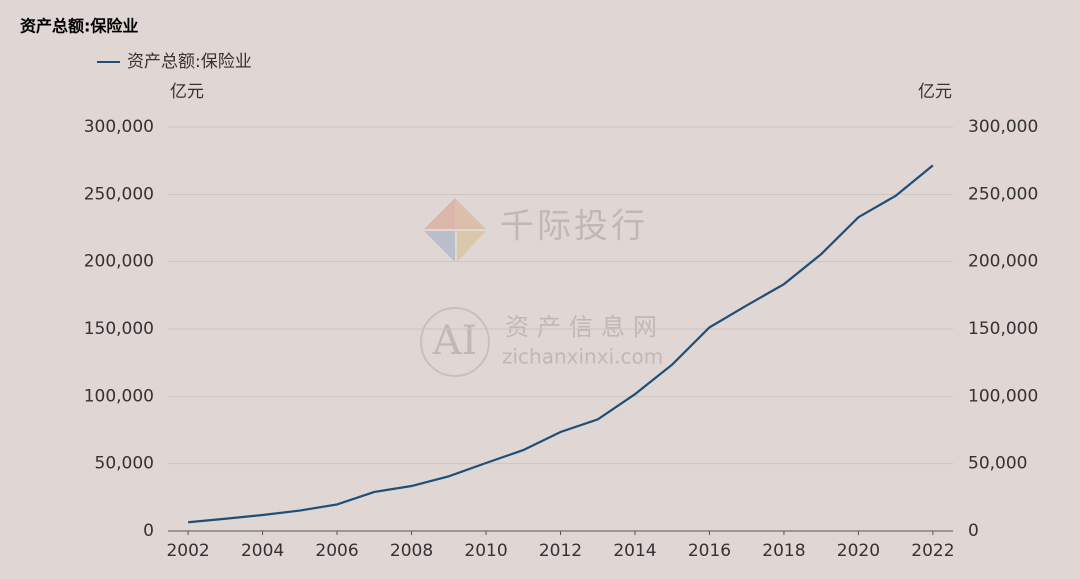 The height and width of the screenshot is (579, 1080). Describe the element at coordinates (187, 92) in the screenshot. I see `y-unit: 亿元` at that location.